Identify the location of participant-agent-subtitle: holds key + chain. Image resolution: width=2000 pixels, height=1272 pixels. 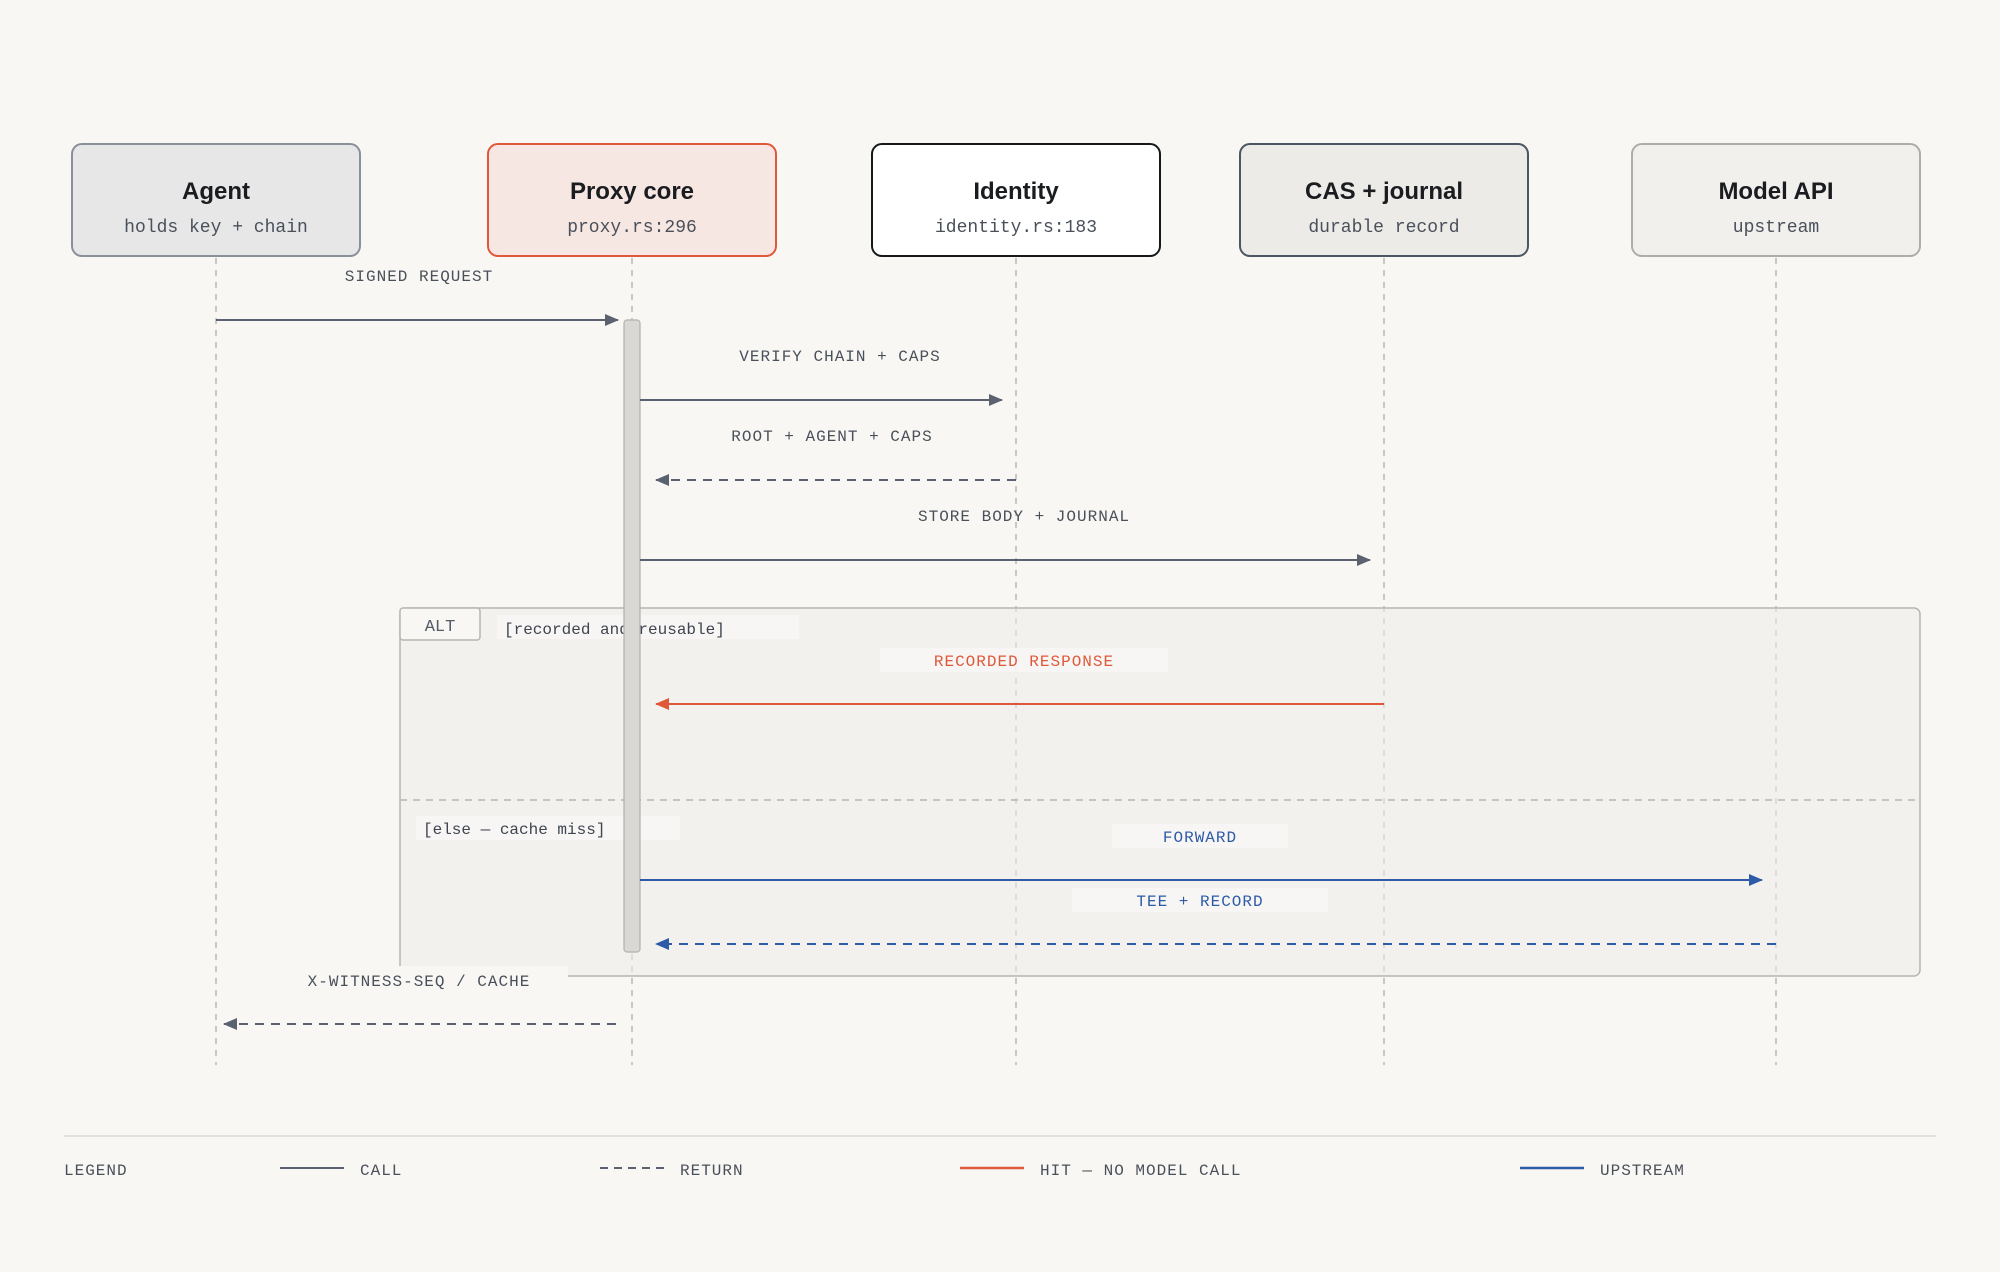
(216, 228).